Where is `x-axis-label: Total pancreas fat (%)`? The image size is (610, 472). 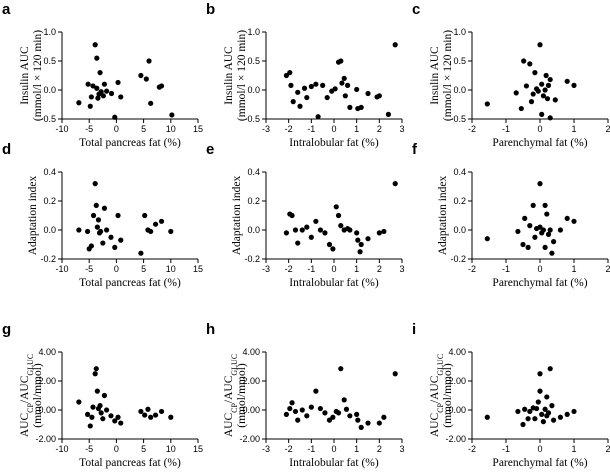 x-axis-label: Total pancreas fat (%) is located at coordinates (130, 283).